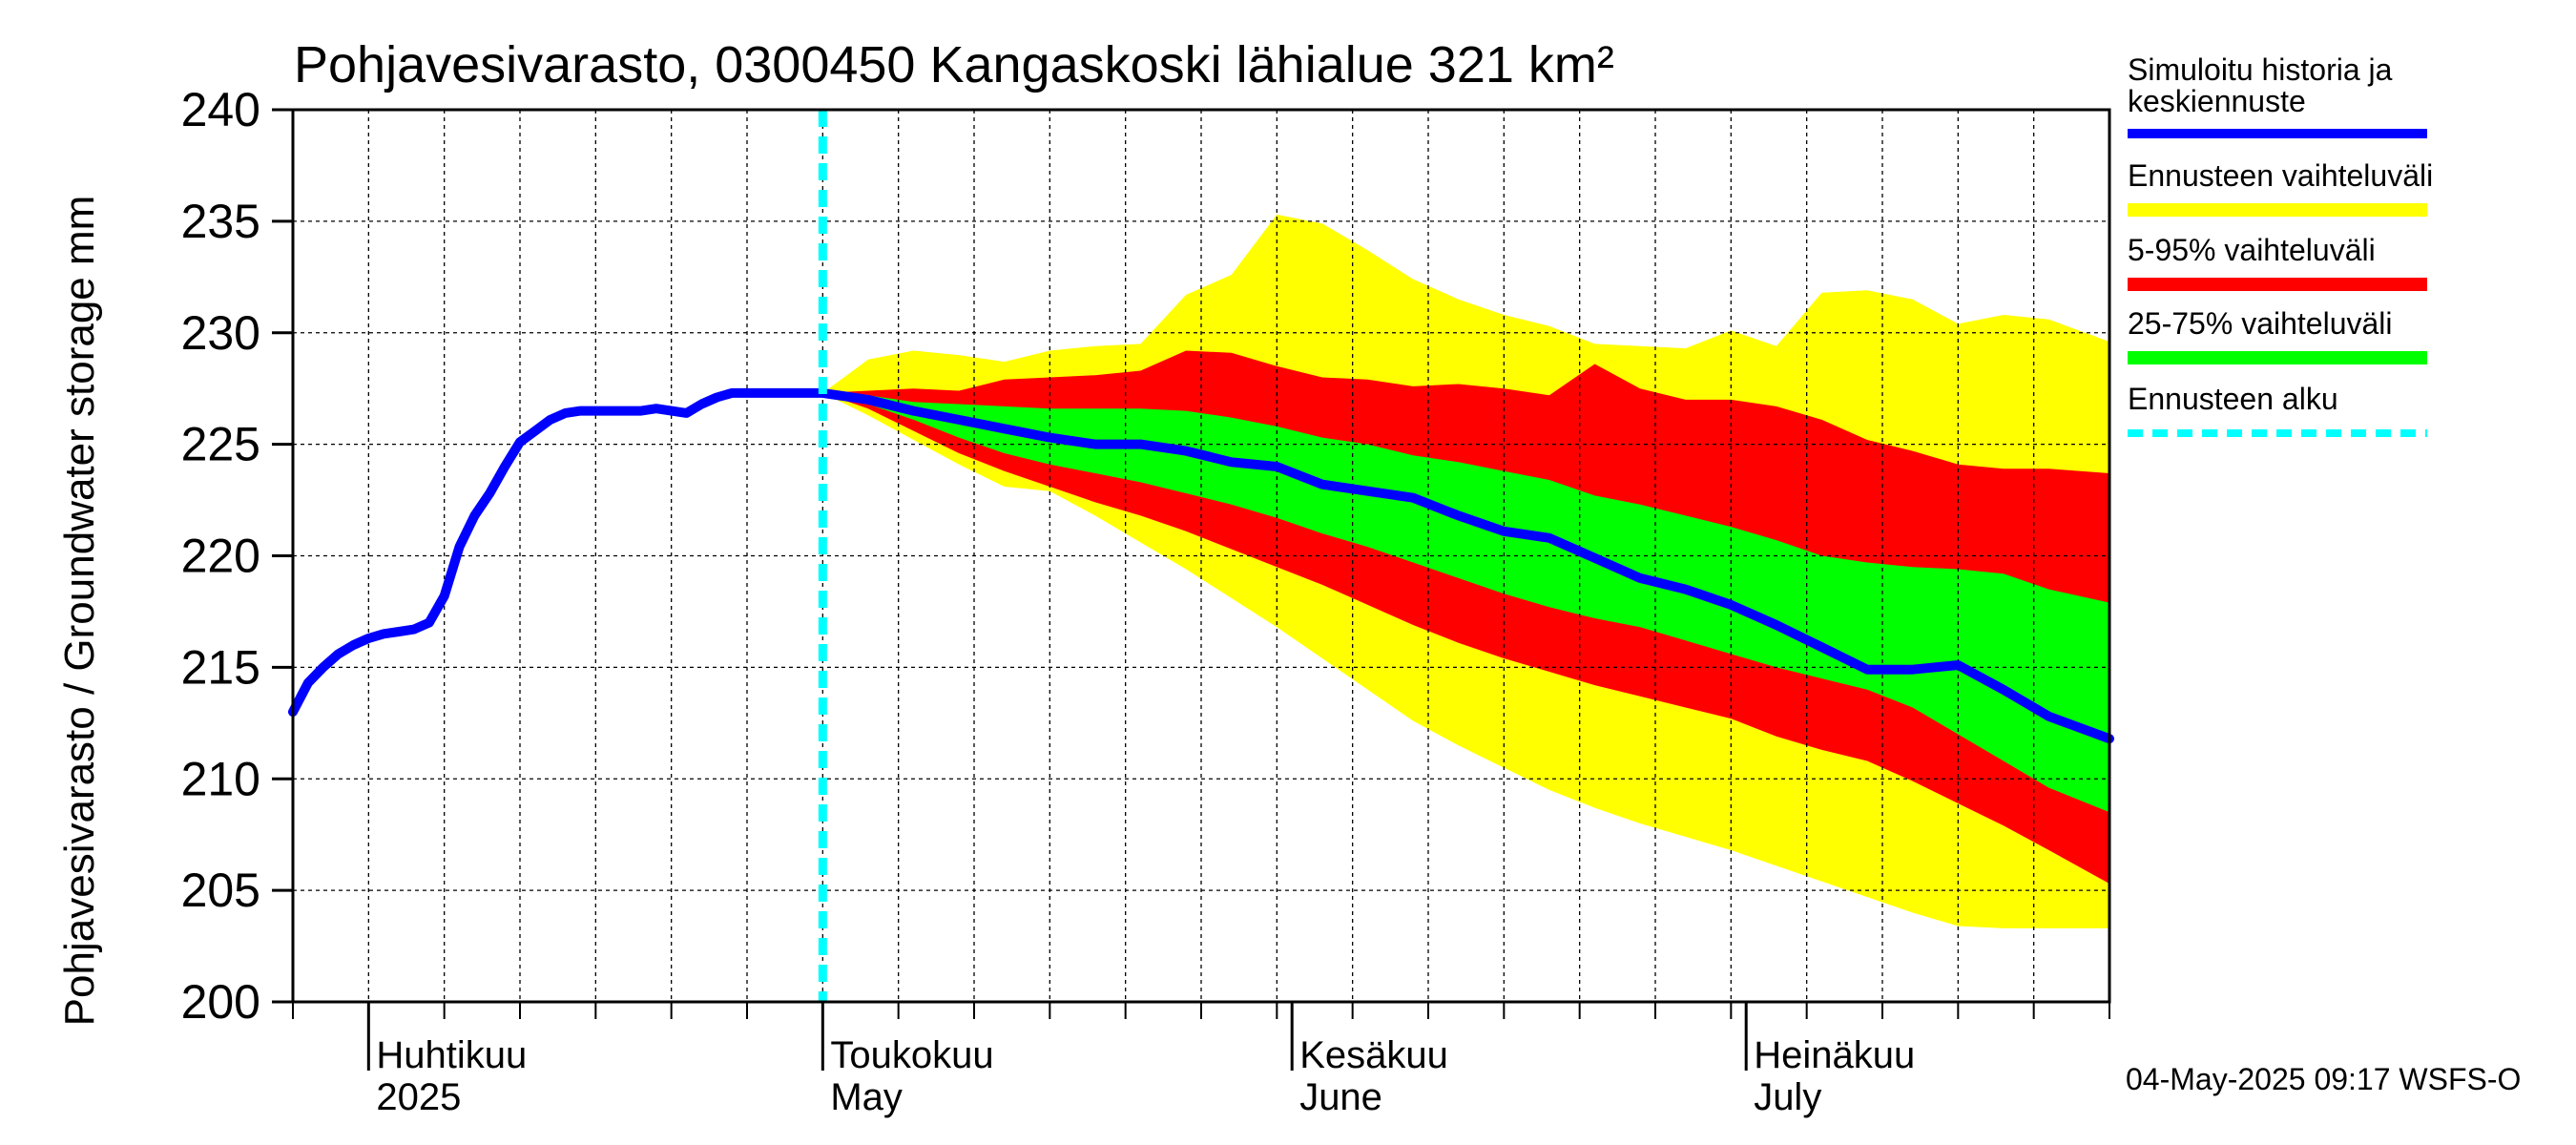 The image size is (2576, 1145). Describe the element at coordinates (220, 1002) in the screenshot. I see `y-tick-label: 200` at that location.